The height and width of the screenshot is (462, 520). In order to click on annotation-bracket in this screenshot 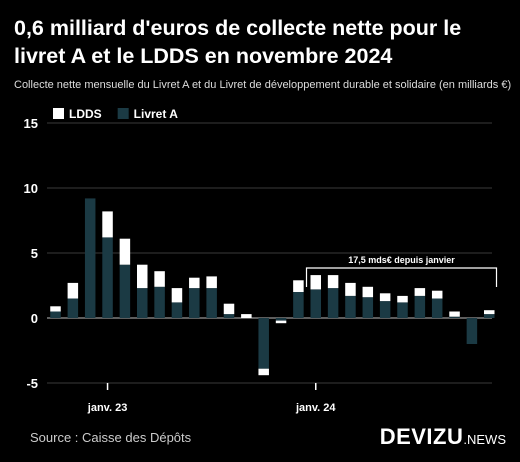, I will do `click(401, 277)`.